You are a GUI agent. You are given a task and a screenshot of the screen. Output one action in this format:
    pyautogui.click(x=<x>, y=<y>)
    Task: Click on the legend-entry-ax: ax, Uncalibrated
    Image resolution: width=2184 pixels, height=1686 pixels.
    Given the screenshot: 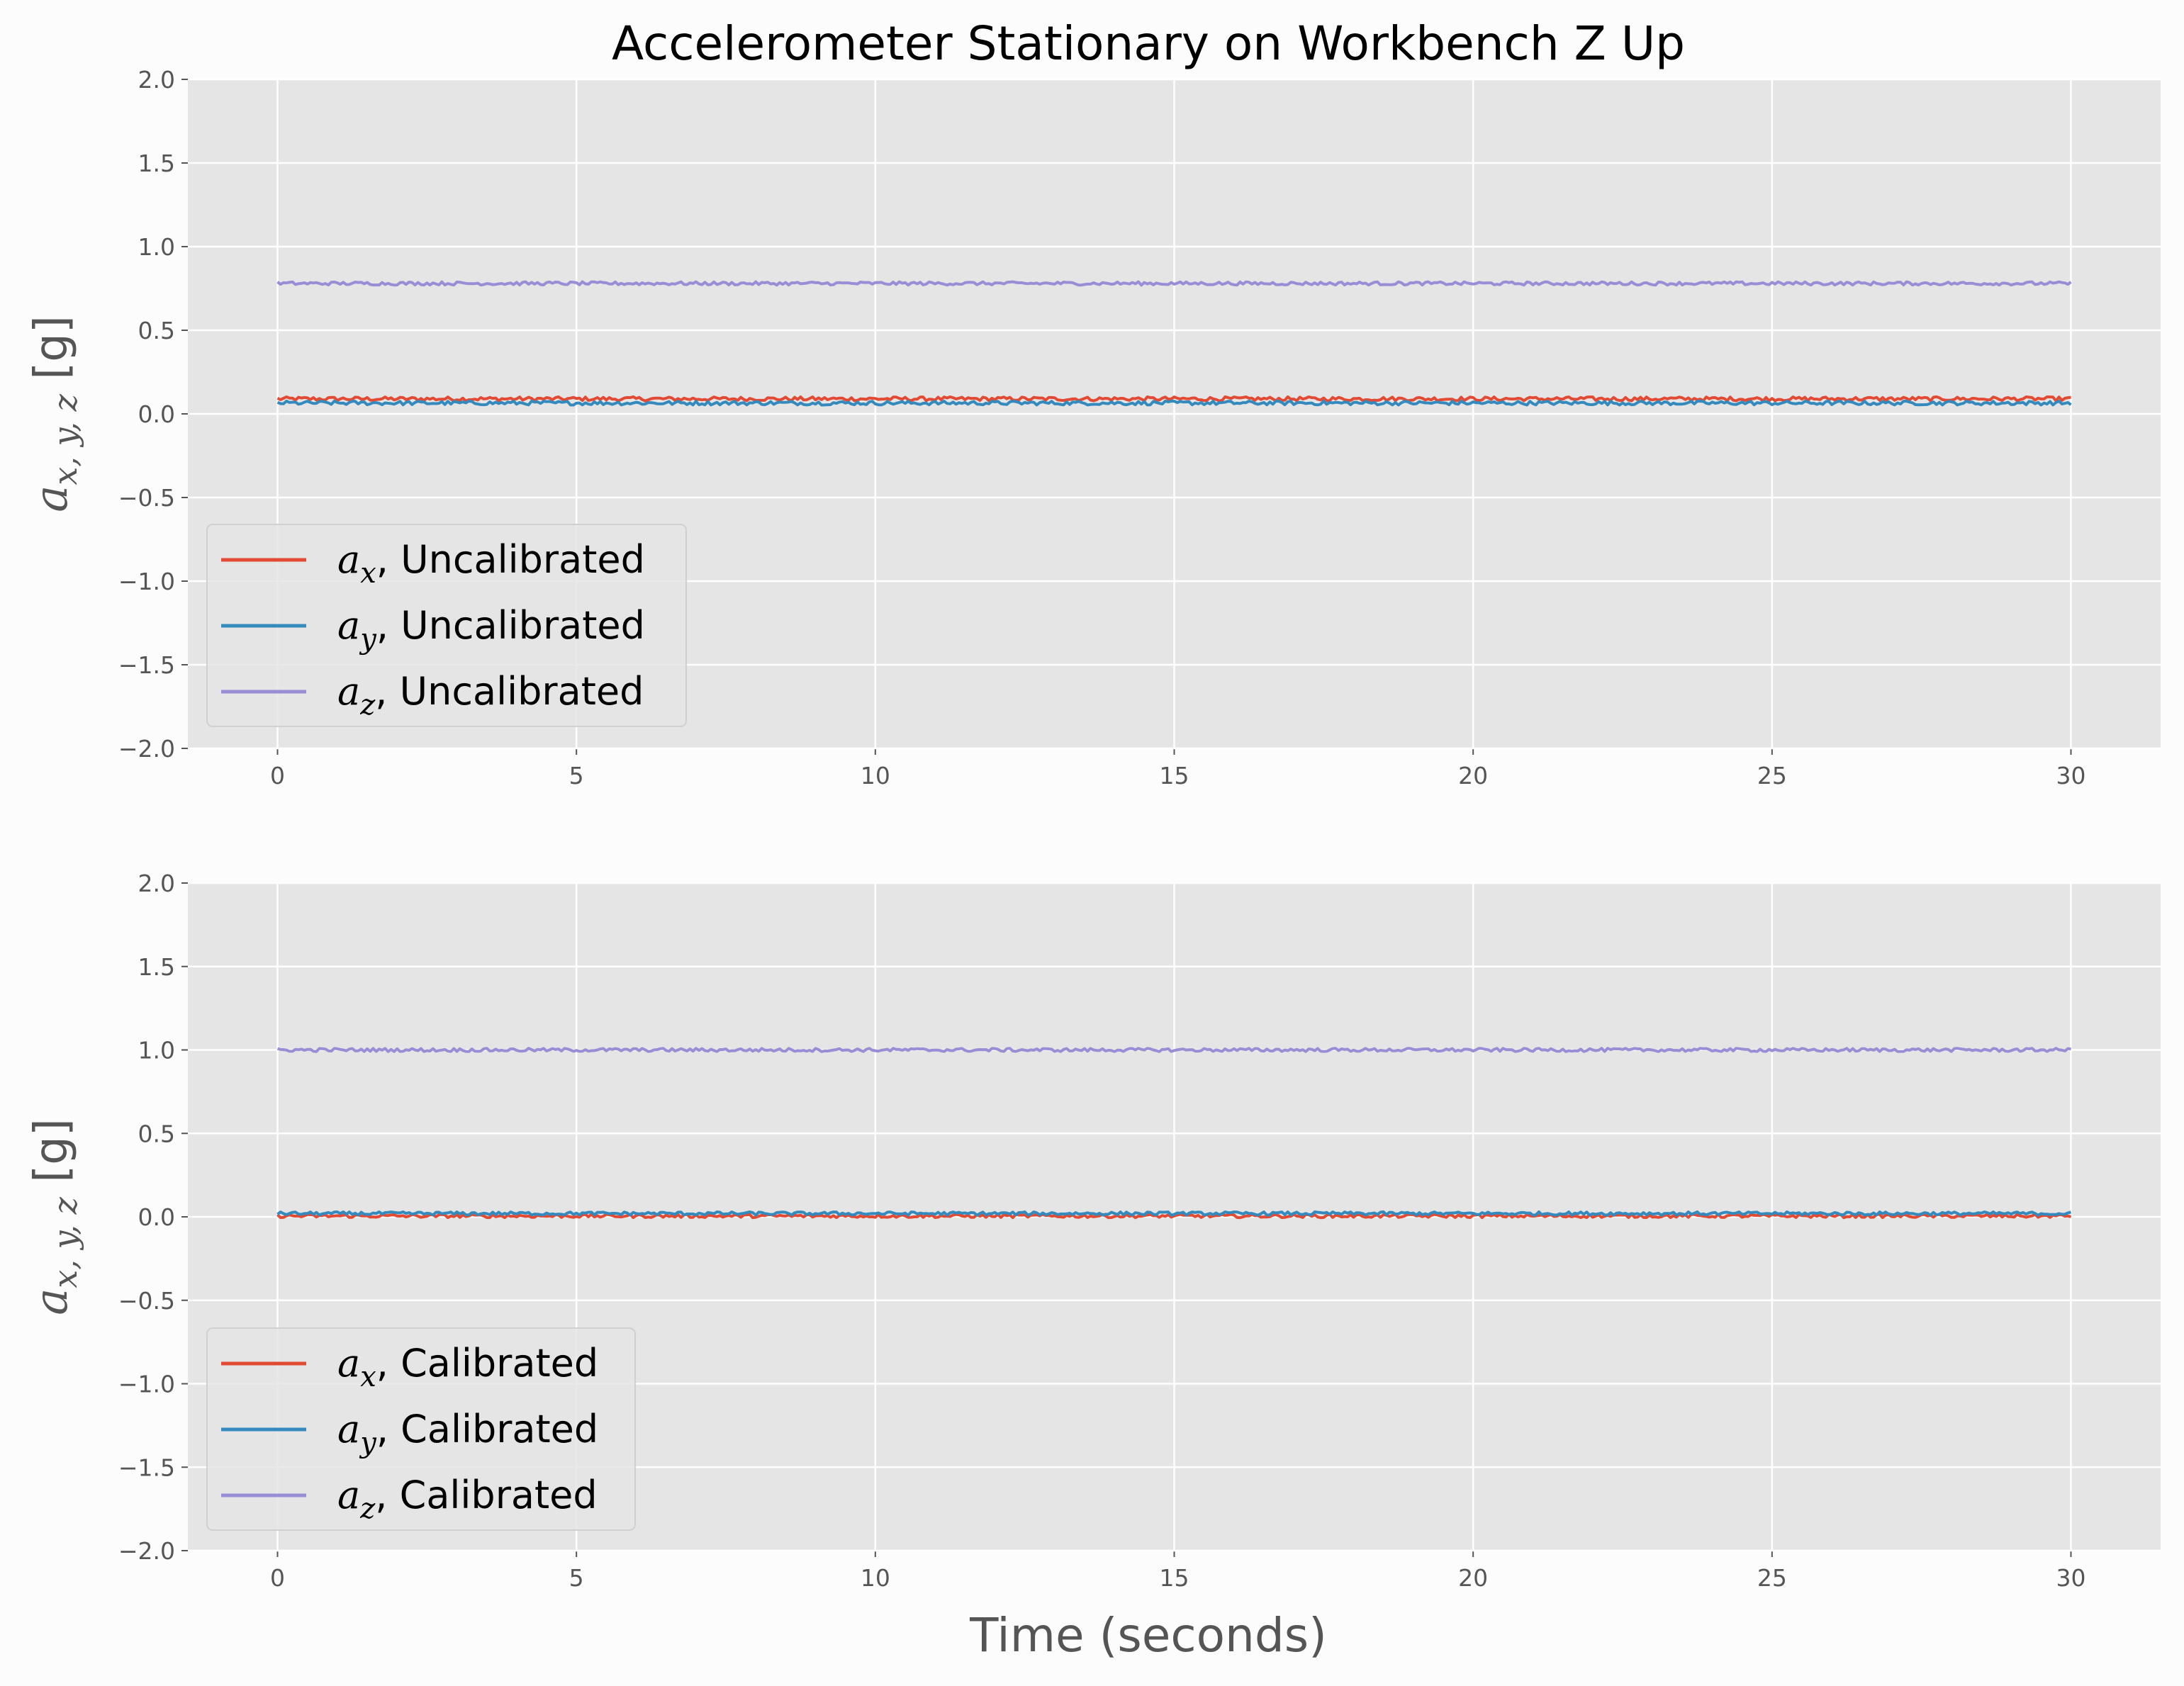 What is the action you would take?
    pyautogui.click(x=491, y=563)
    